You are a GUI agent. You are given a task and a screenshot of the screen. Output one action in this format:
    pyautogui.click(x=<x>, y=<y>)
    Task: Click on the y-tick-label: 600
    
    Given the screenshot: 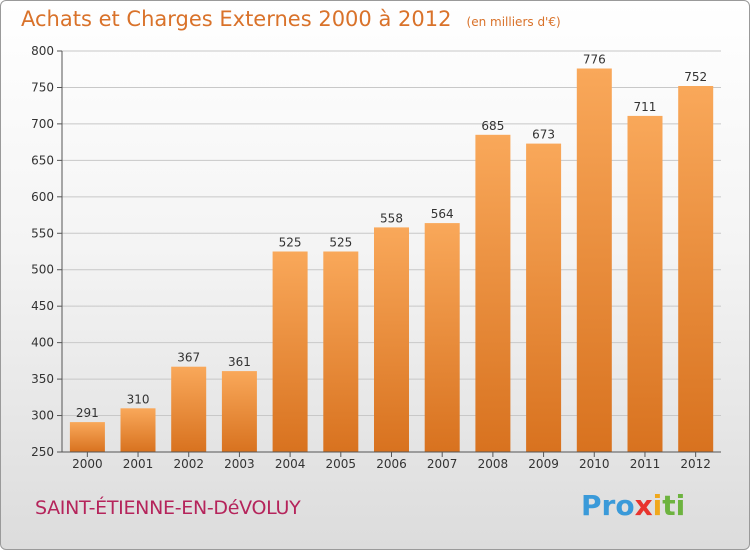 What is the action you would take?
    pyautogui.click(x=42, y=197)
    